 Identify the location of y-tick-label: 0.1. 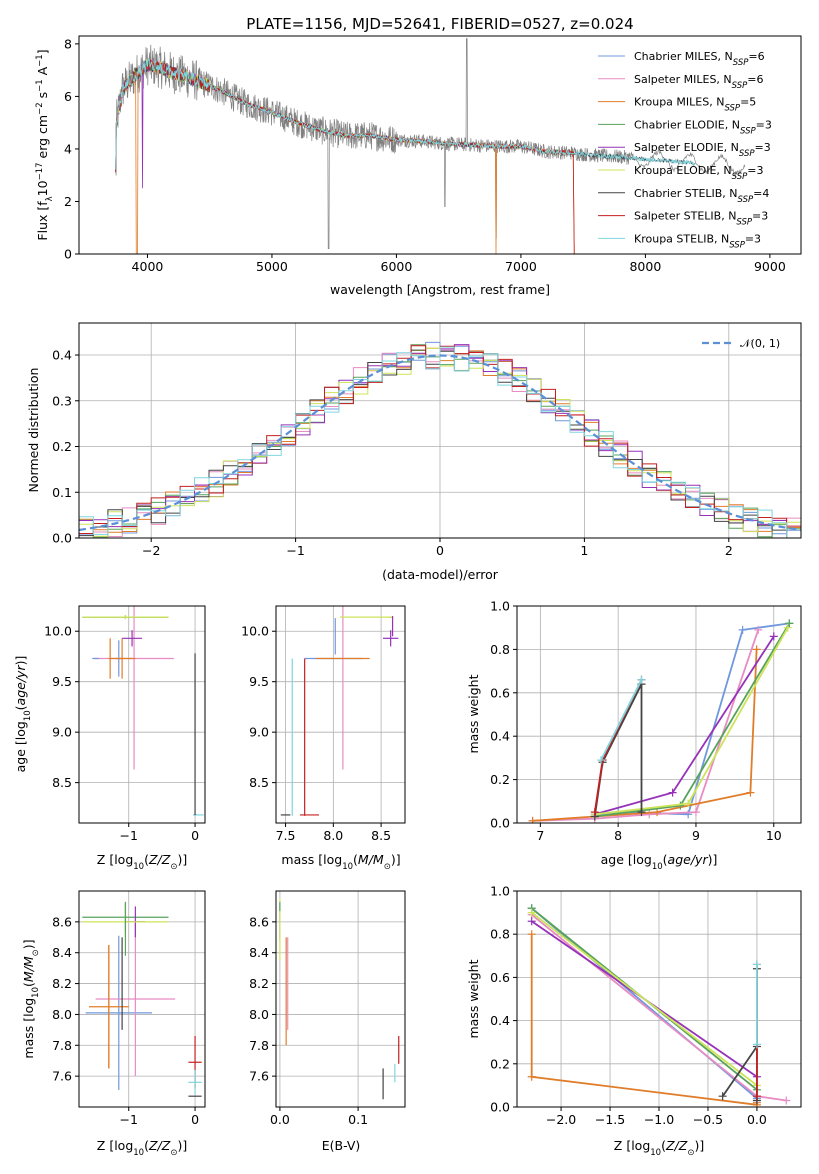
(62, 492).